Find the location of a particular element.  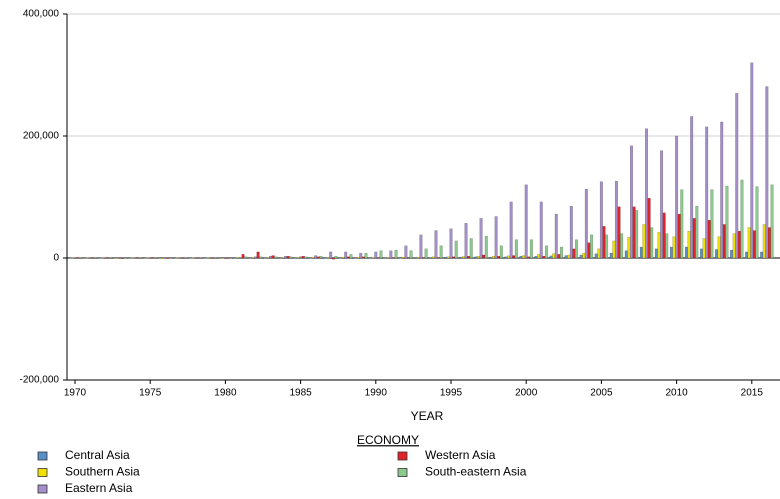

legend-label: Central Asia is located at coordinates (97, 455).